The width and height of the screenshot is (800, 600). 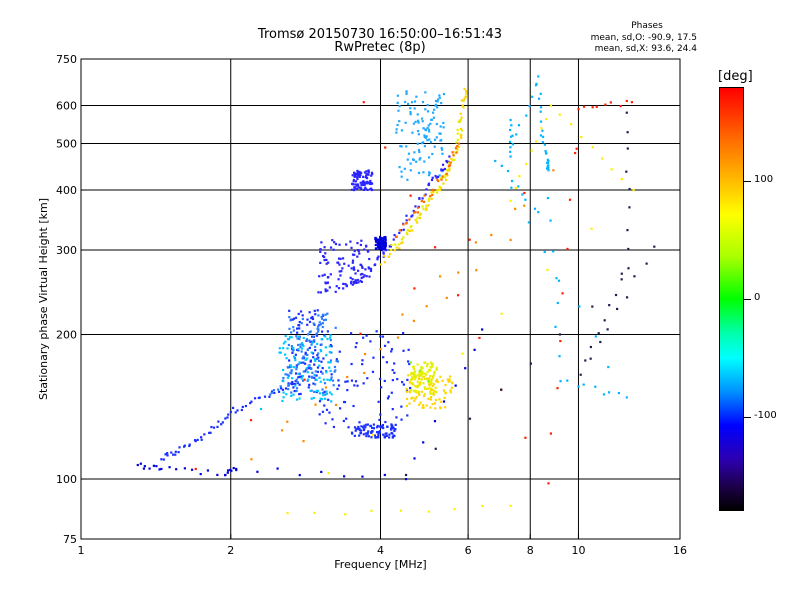 I want to click on y-tick-label: 500, so click(x=66, y=144).